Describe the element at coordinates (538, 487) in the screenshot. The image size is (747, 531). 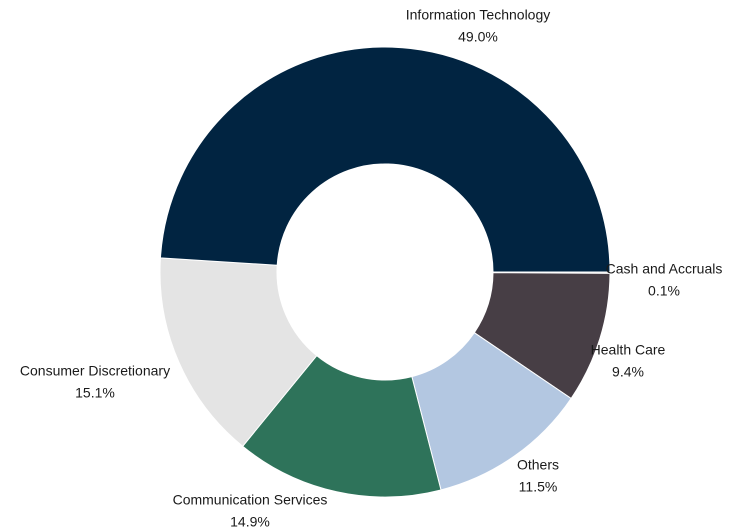
I see `slice-value-label: 11.5%` at that location.